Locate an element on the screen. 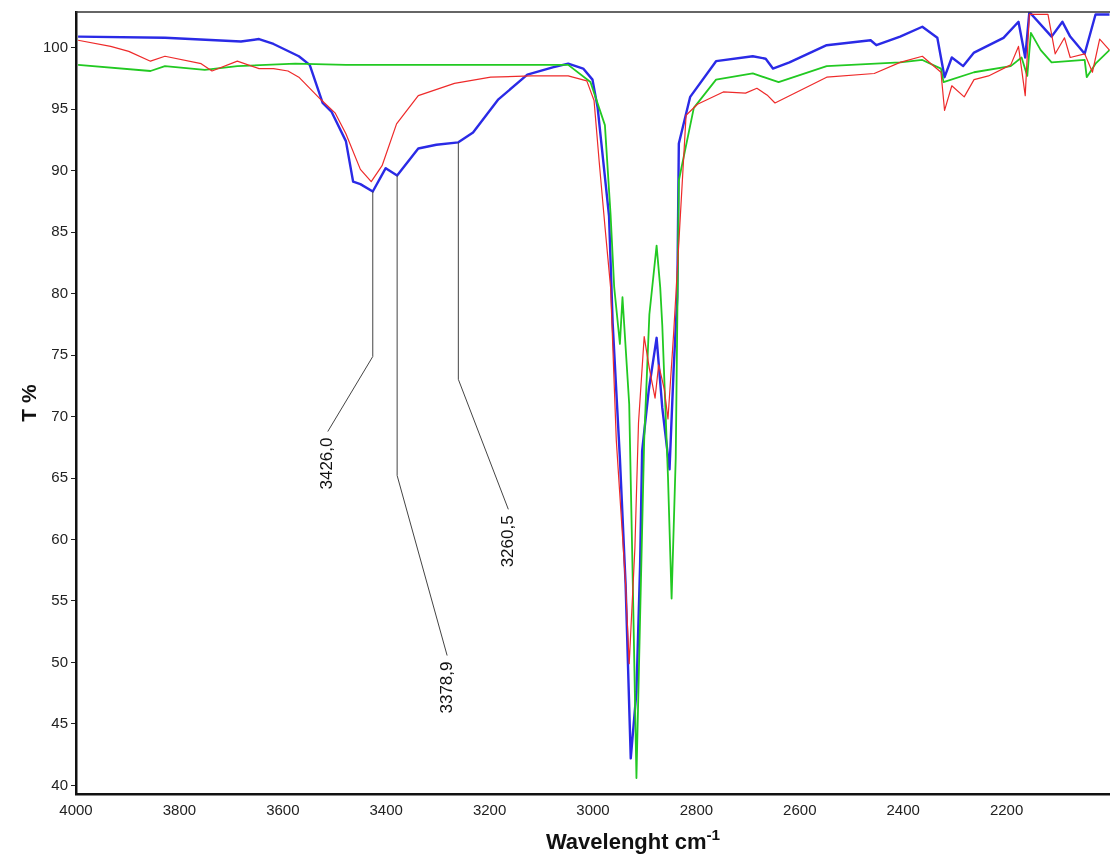 The height and width of the screenshot is (863, 1110). y-axis-title: T % is located at coordinates (28, 403).